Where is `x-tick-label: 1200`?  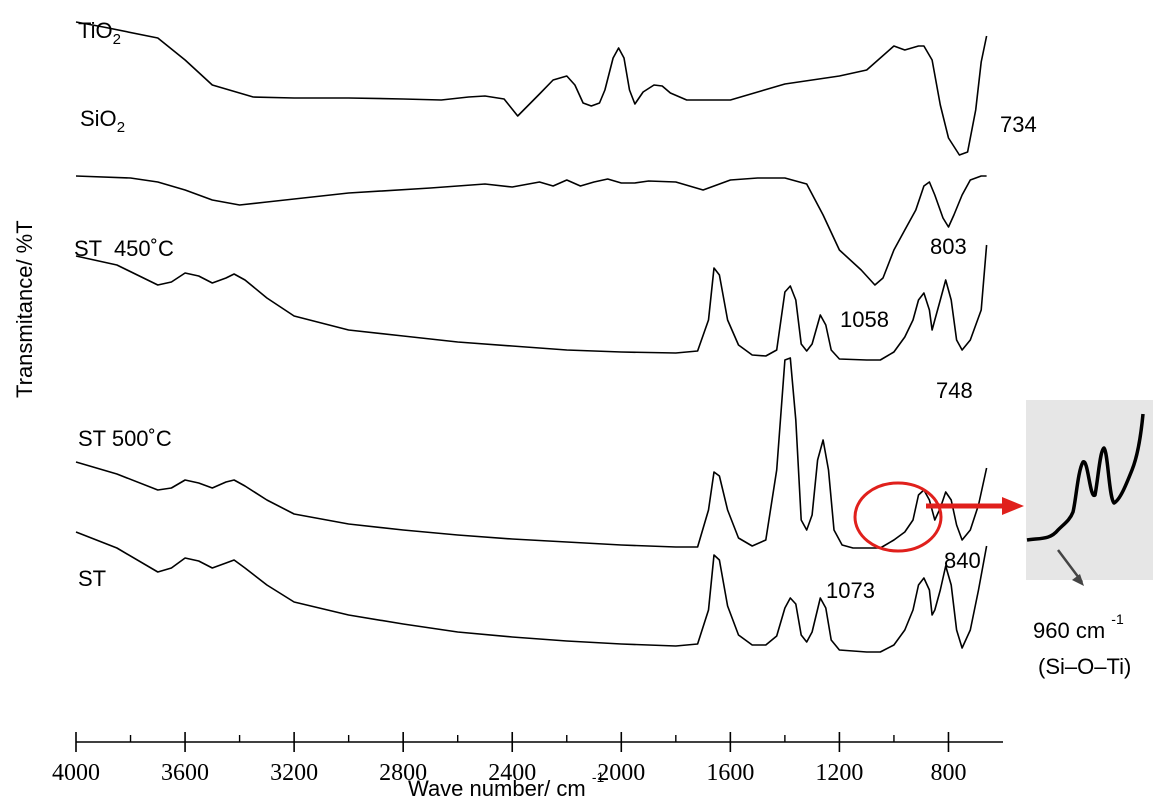 x-tick-label: 1200 is located at coordinates (839, 773).